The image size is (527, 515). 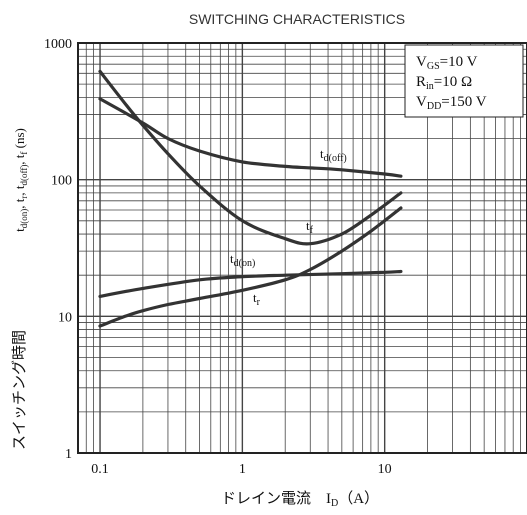 I want to click on condition-vdd: VDD=150 V, so click(x=451, y=103).